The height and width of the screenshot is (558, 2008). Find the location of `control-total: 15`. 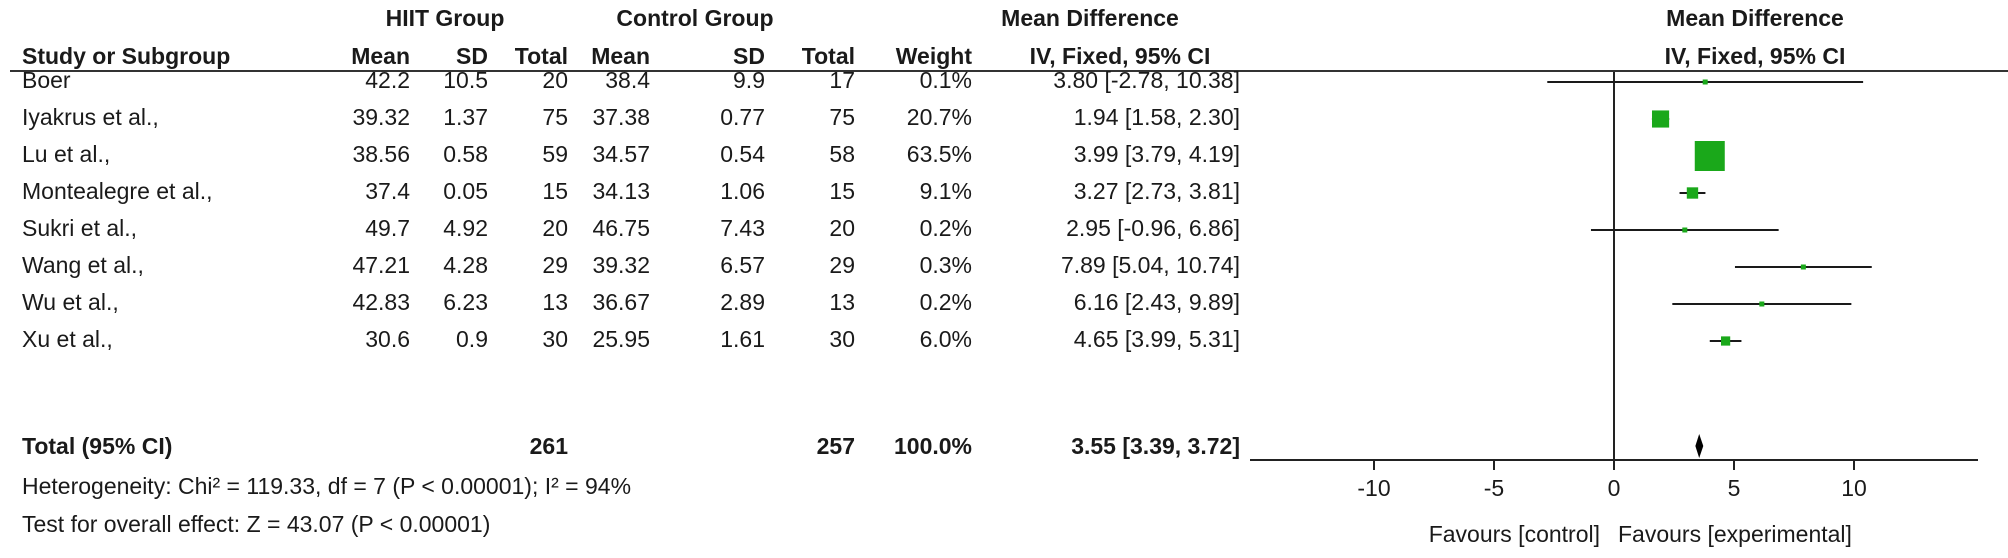

control-total: 15 is located at coordinates (842, 191).